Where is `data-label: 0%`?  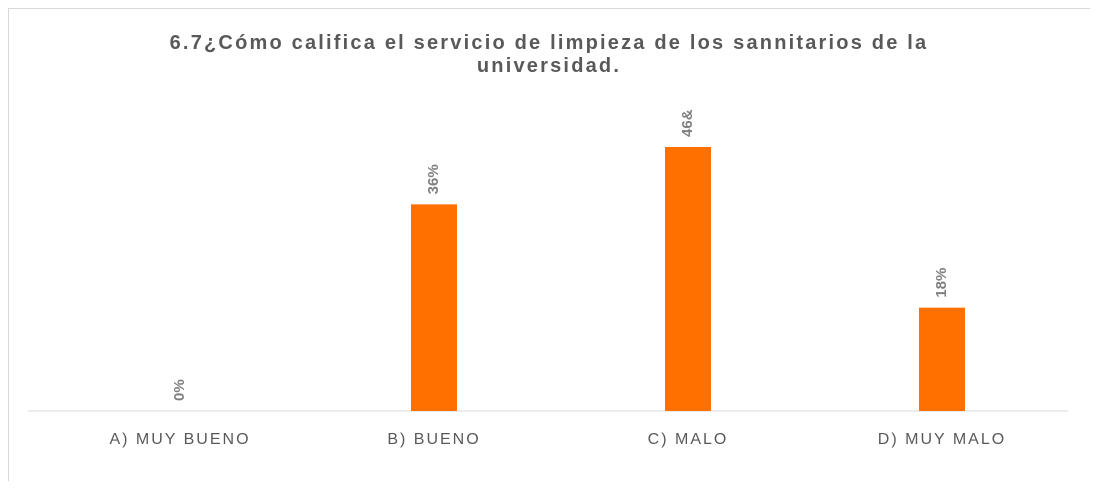 data-label: 0% is located at coordinates (179, 390).